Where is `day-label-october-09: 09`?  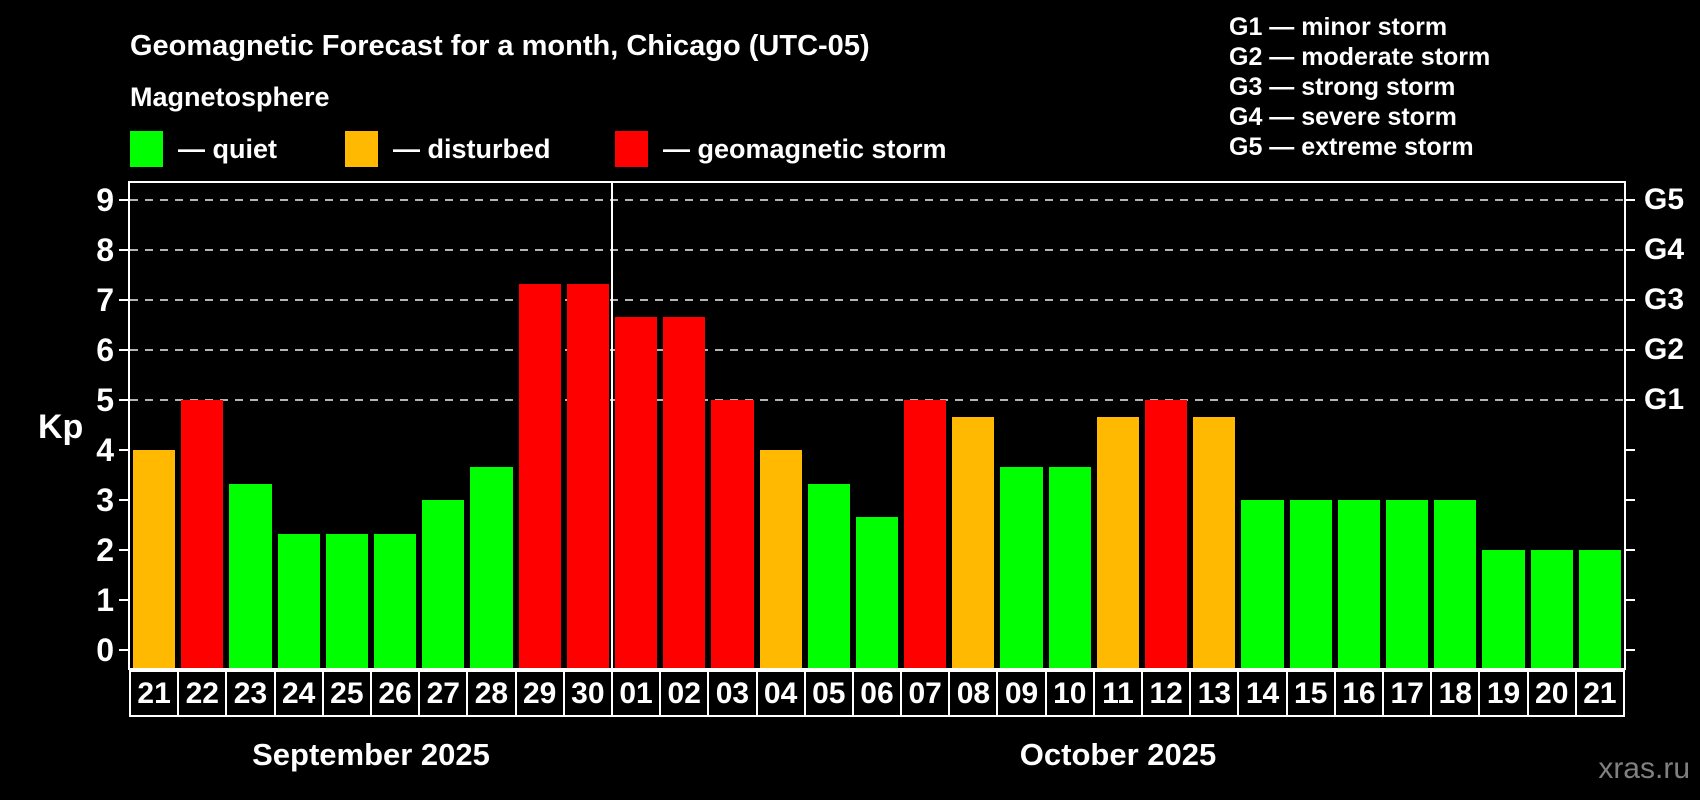
day-label-october-09: 09 is located at coordinates (1021, 693).